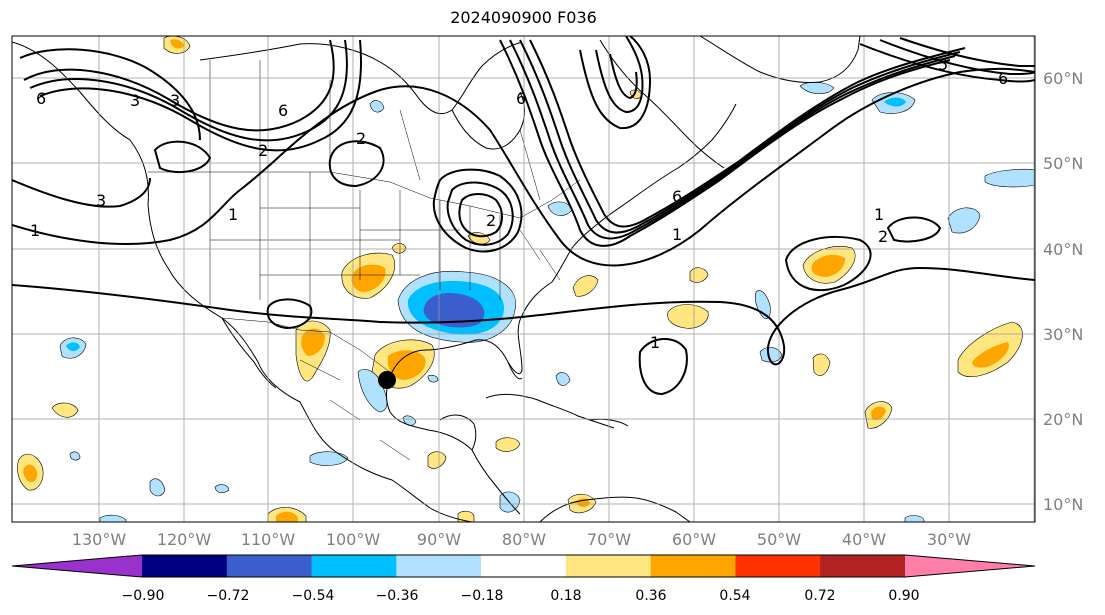  I want to click on contour-2-pacific-loop, so click(182, 157).